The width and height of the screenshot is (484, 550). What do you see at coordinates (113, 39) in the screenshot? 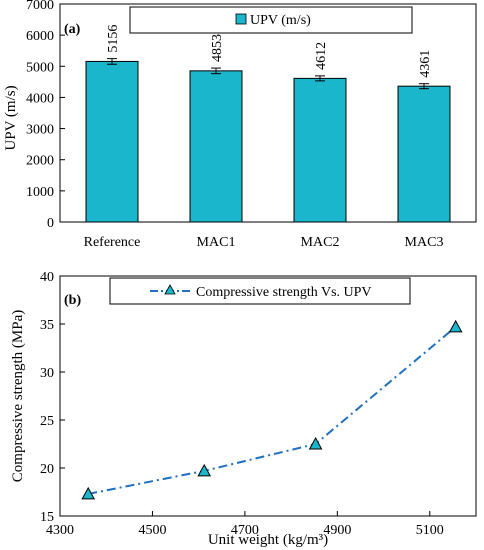
I see `panel-a-data-label: 5156` at bounding box center [113, 39].